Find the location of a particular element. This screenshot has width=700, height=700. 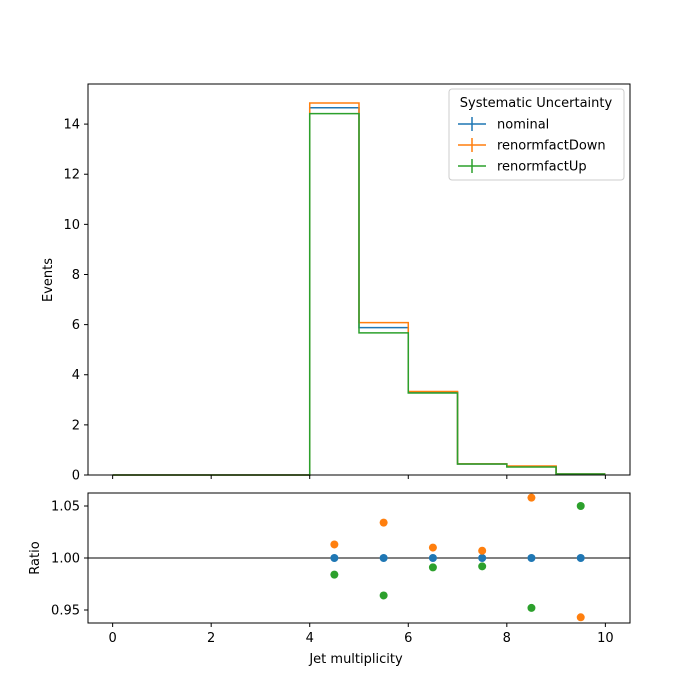

legend-entry-renormfactDown: renormfactDown is located at coordinates (532, 146).